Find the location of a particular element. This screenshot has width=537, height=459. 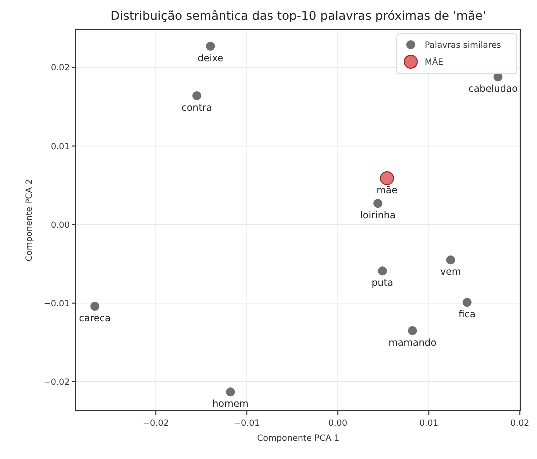

y-tick-label: 0.01 is located at coordinates (60, 147).